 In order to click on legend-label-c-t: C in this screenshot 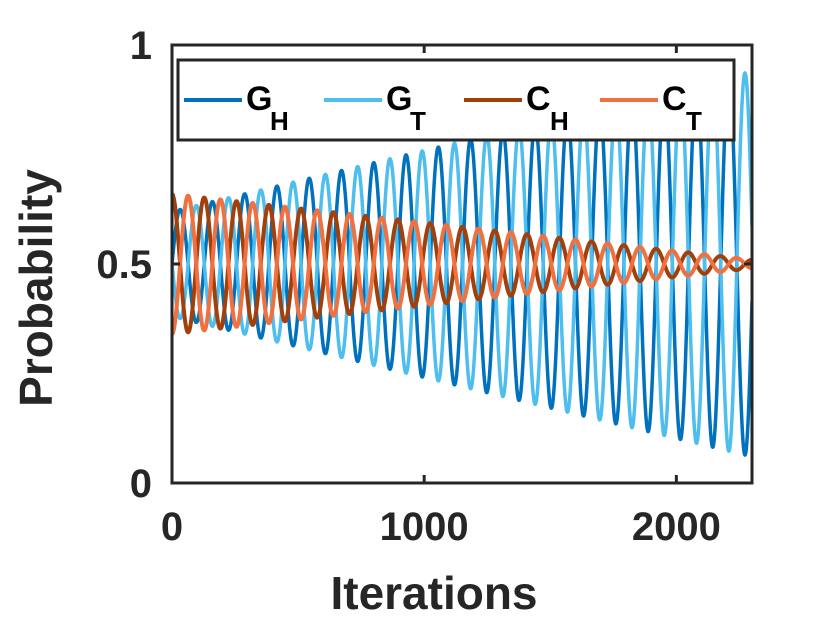, I will do `click(674, 99)`.